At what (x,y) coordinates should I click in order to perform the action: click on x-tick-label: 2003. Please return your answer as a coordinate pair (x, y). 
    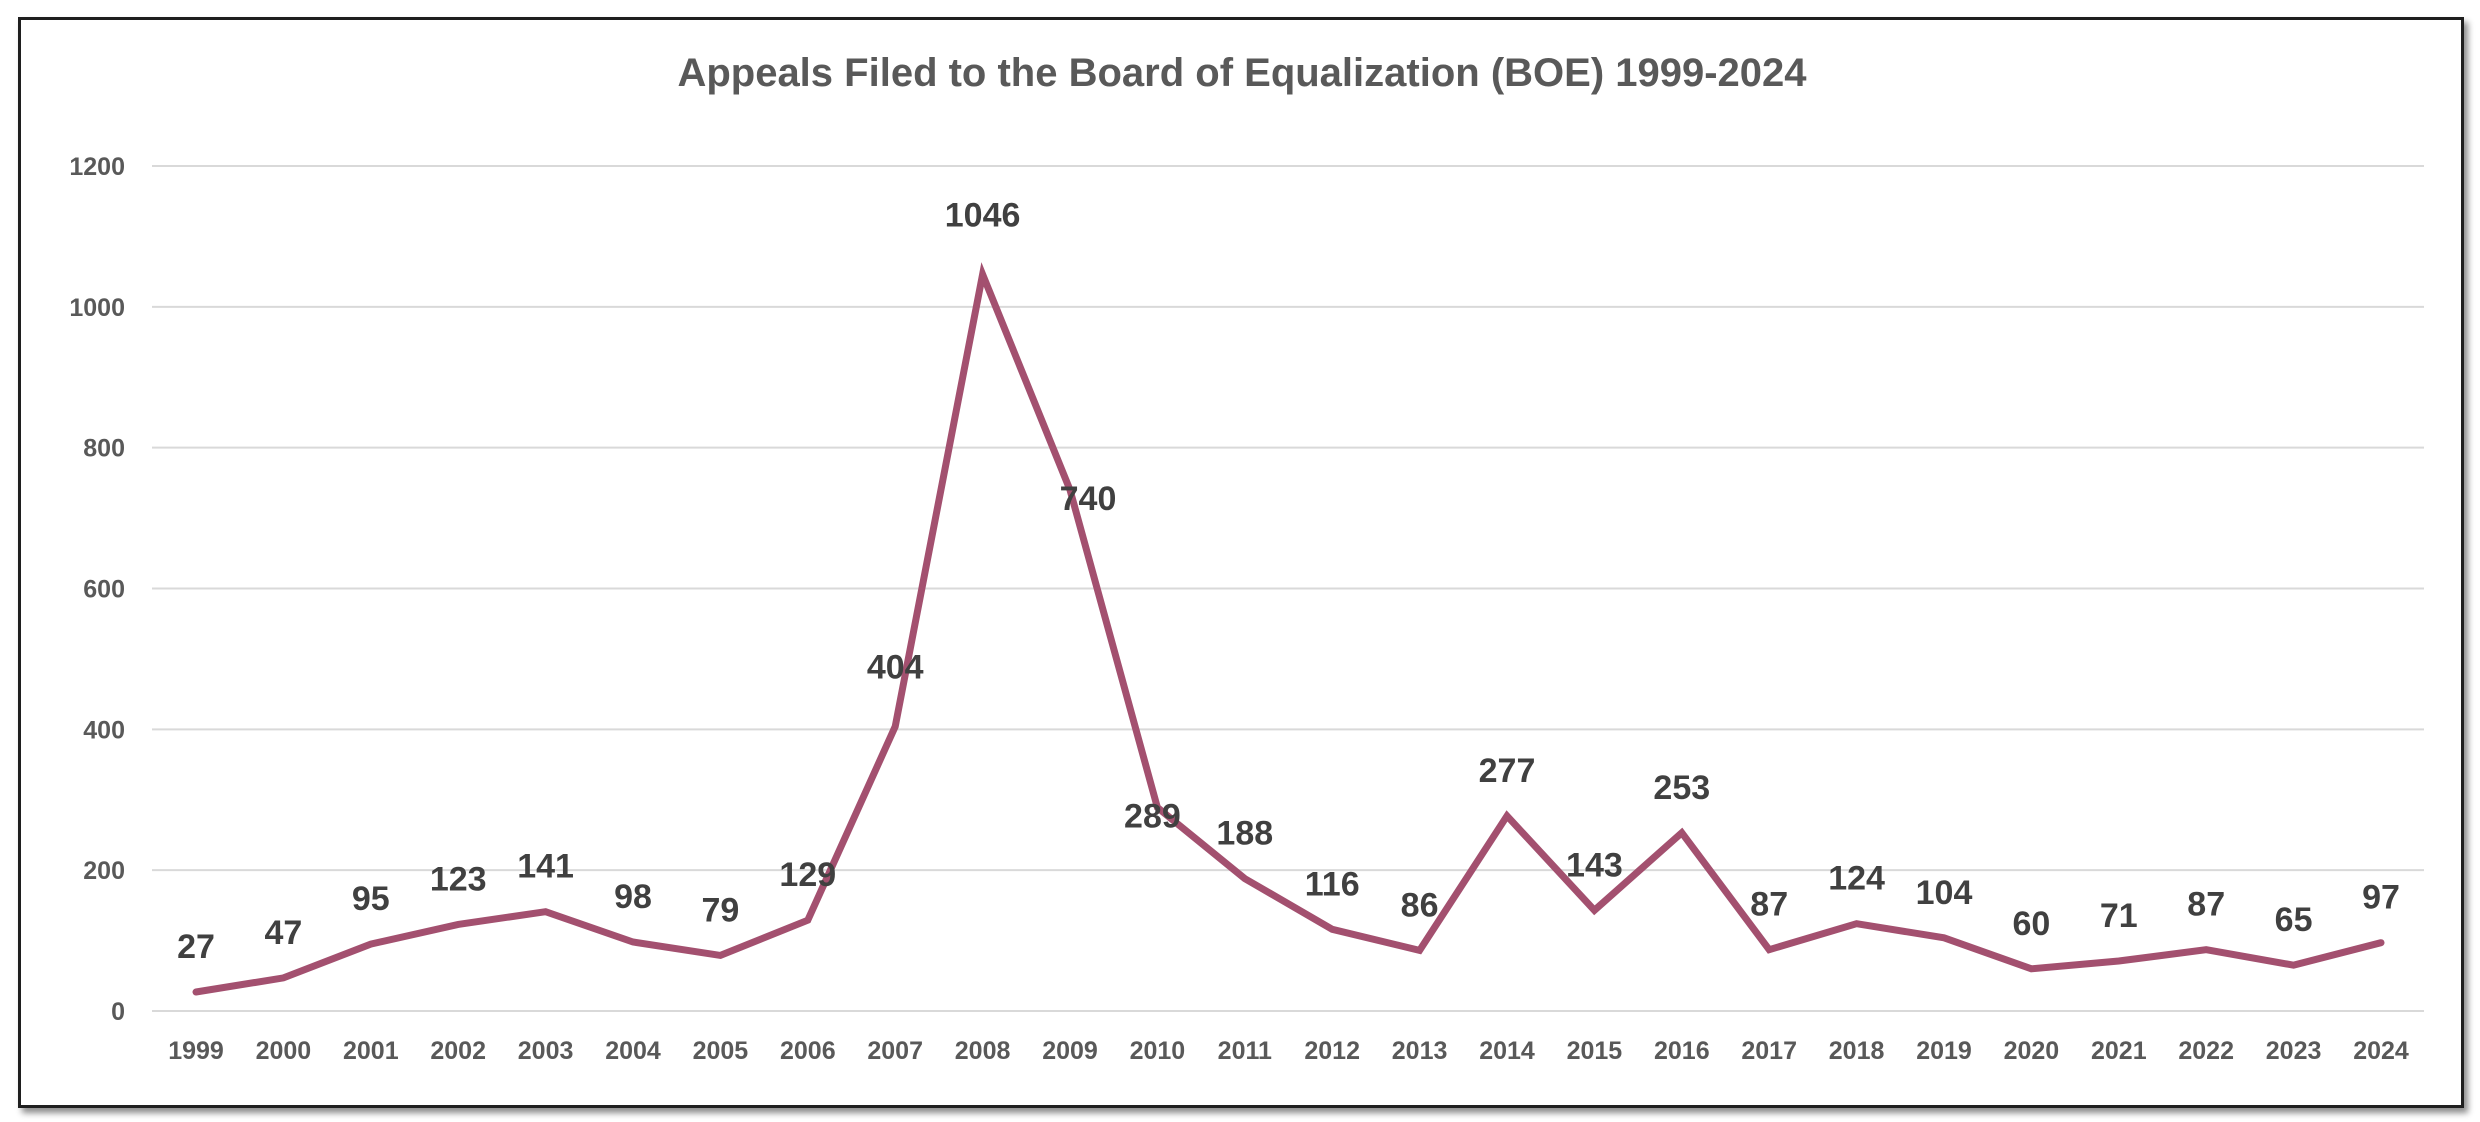
    Looking at the image, I should click on (546, 1051).